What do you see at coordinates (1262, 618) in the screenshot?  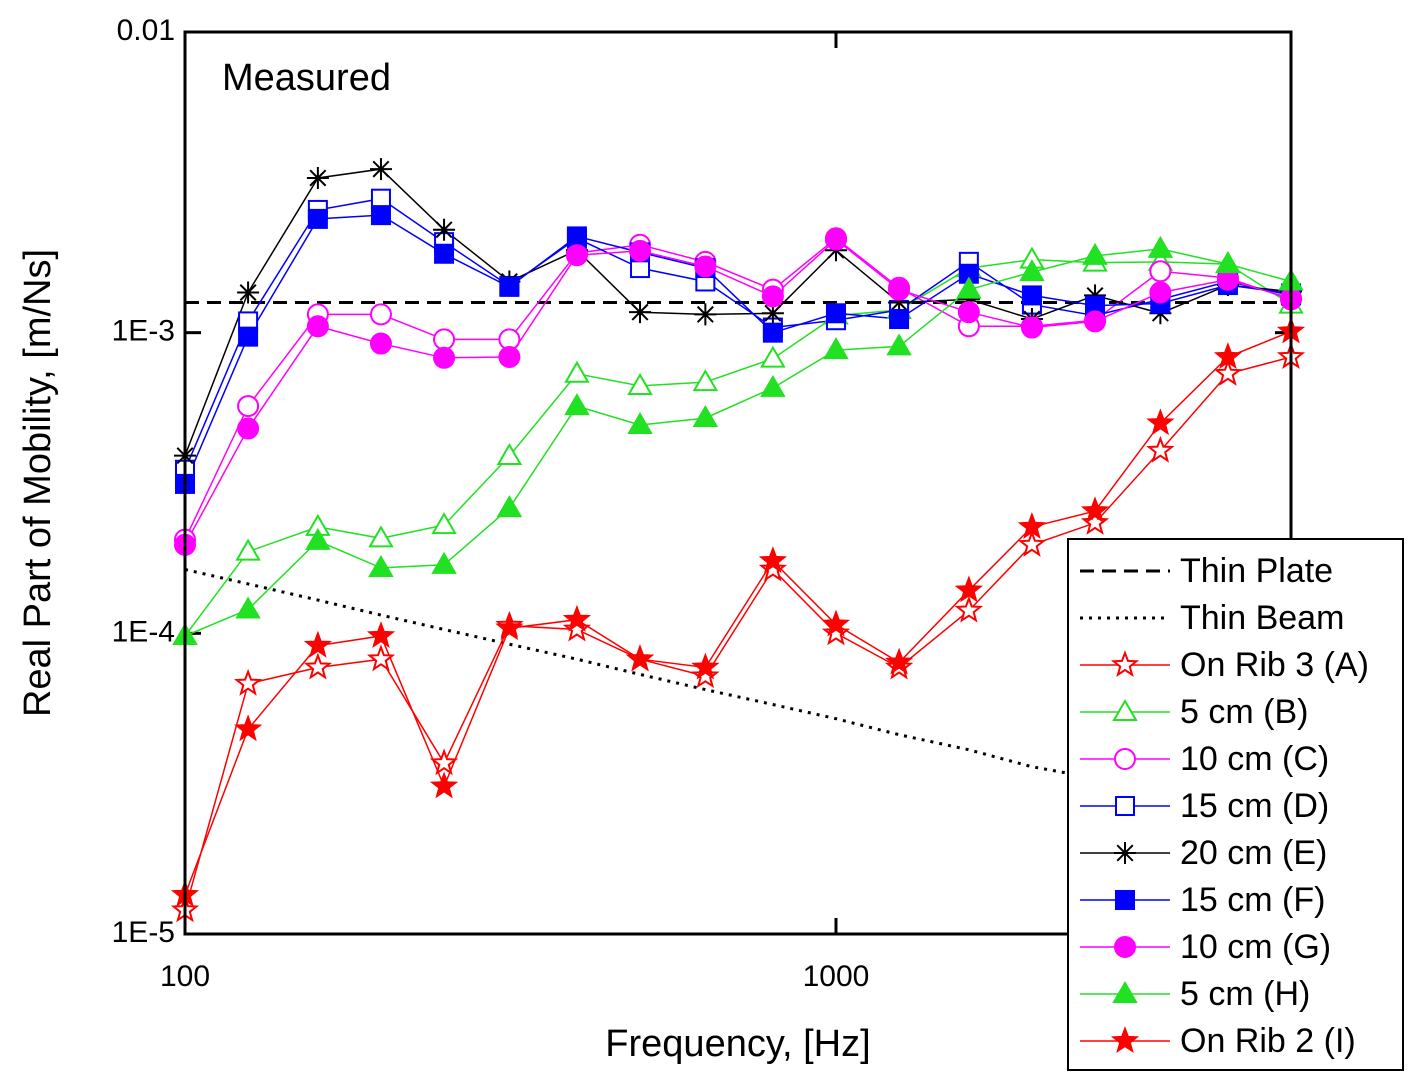 I see `legend-label: Thin Beam` at bounding box center [1262, 618].